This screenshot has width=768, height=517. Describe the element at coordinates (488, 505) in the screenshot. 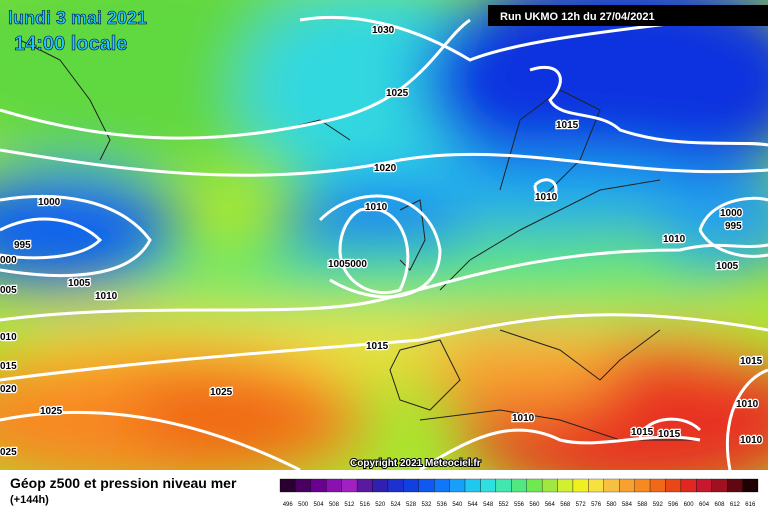

I see `colorbar-label: 548` at that location.